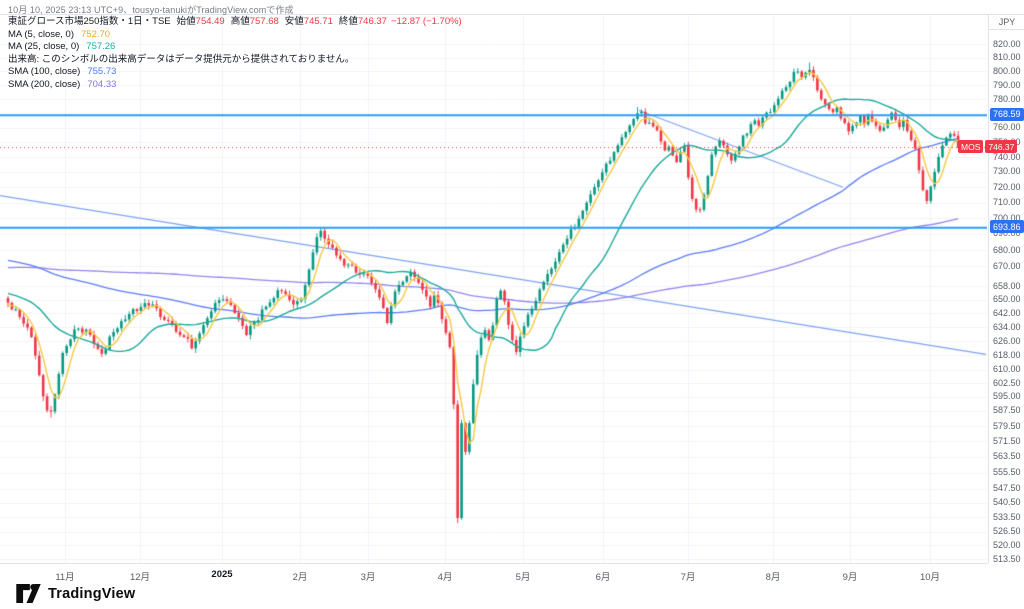 This screenshot has width=1024, height=609. I want to click on sma100-value: 755.73, so click(102, 71).